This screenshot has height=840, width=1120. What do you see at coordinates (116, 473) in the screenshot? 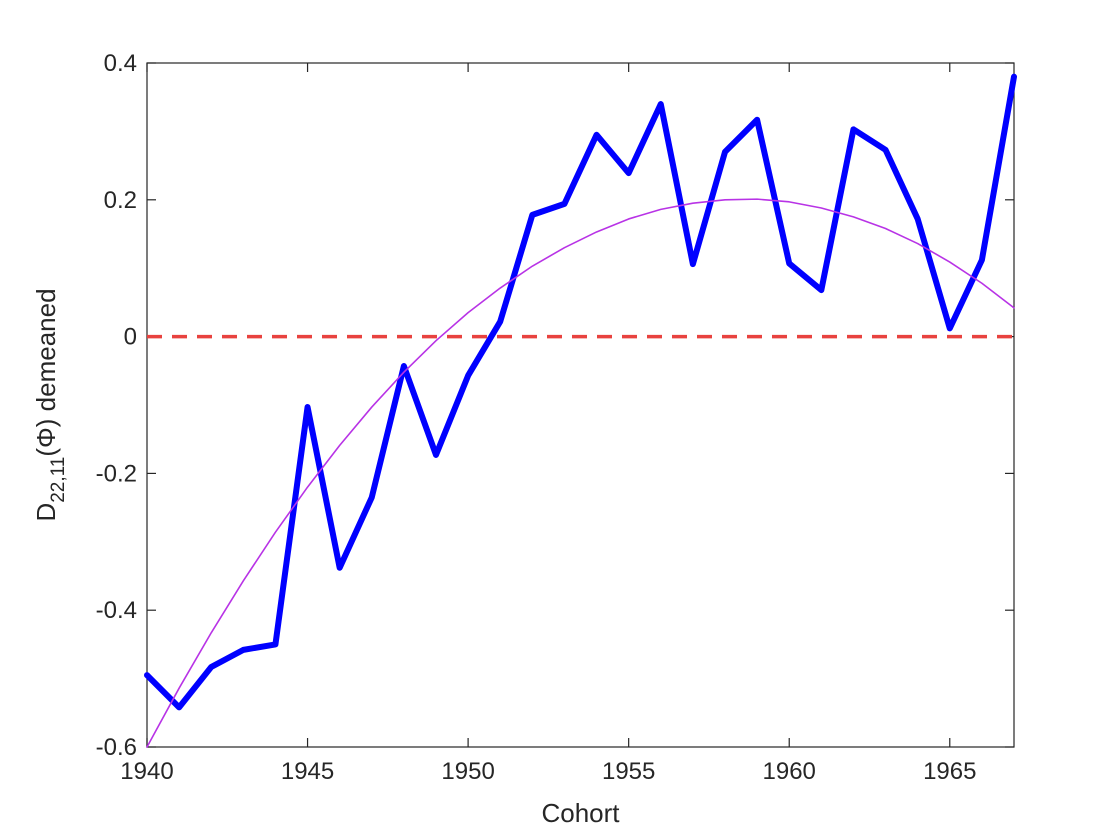
I see `y-tick-label: -0.2` at bounding box center [116, 473].